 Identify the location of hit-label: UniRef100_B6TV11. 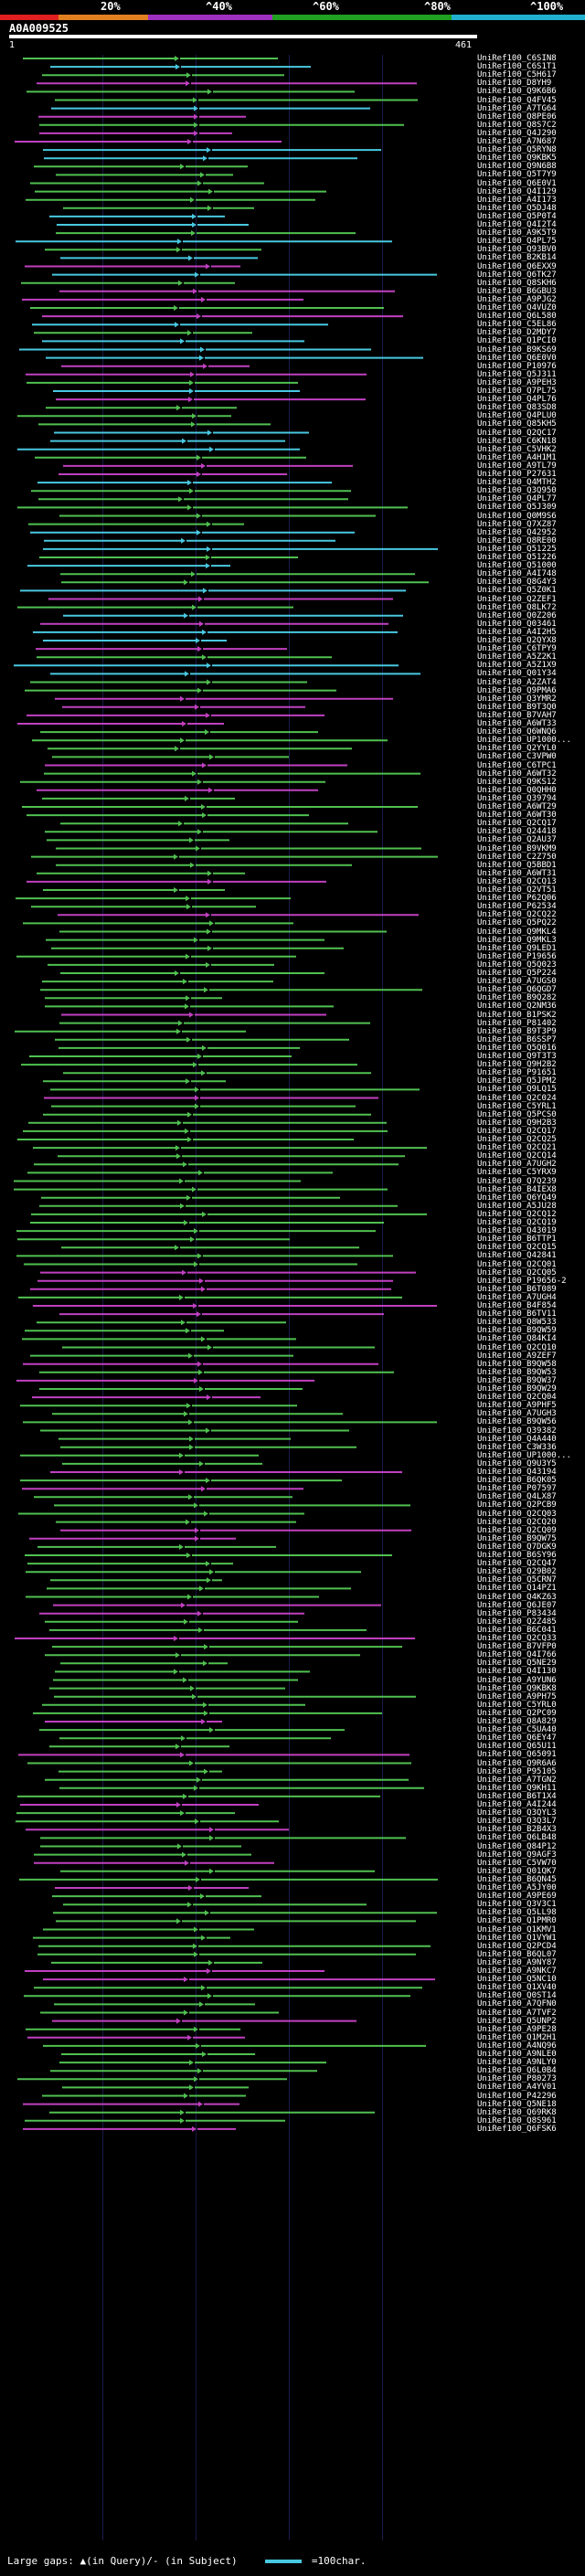
(517, 1314).